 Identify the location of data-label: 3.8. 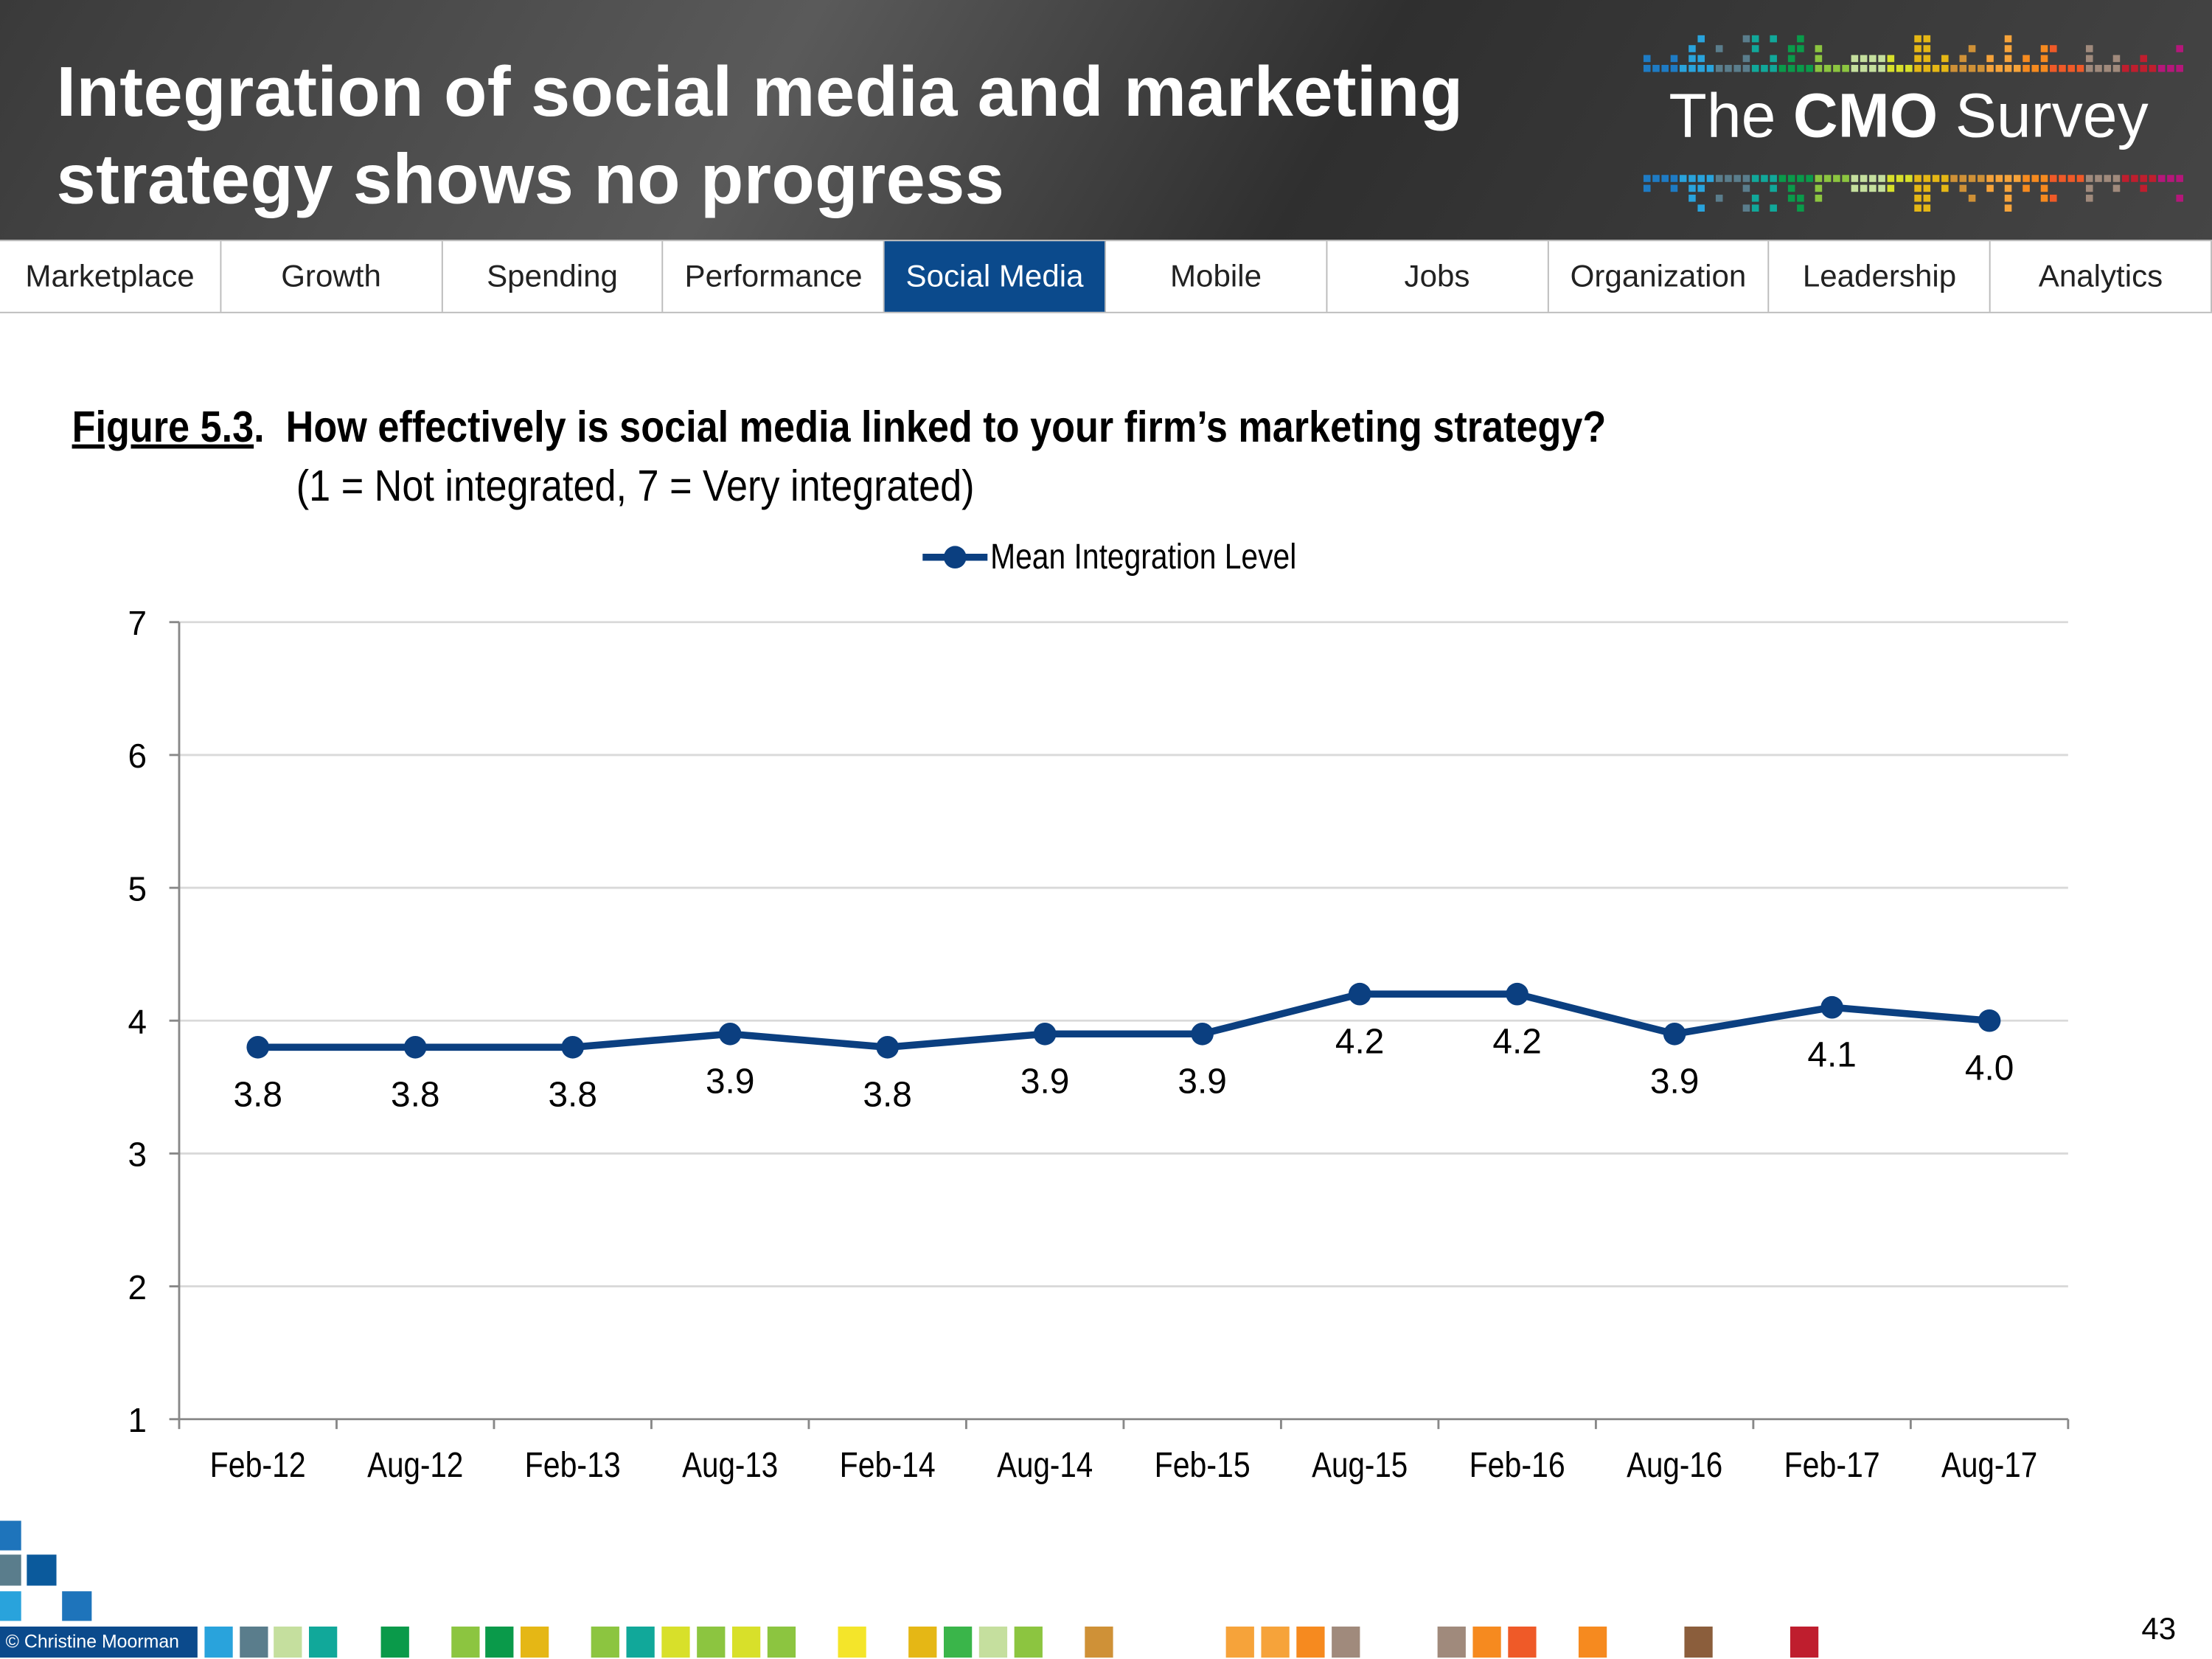
(572, 1095).